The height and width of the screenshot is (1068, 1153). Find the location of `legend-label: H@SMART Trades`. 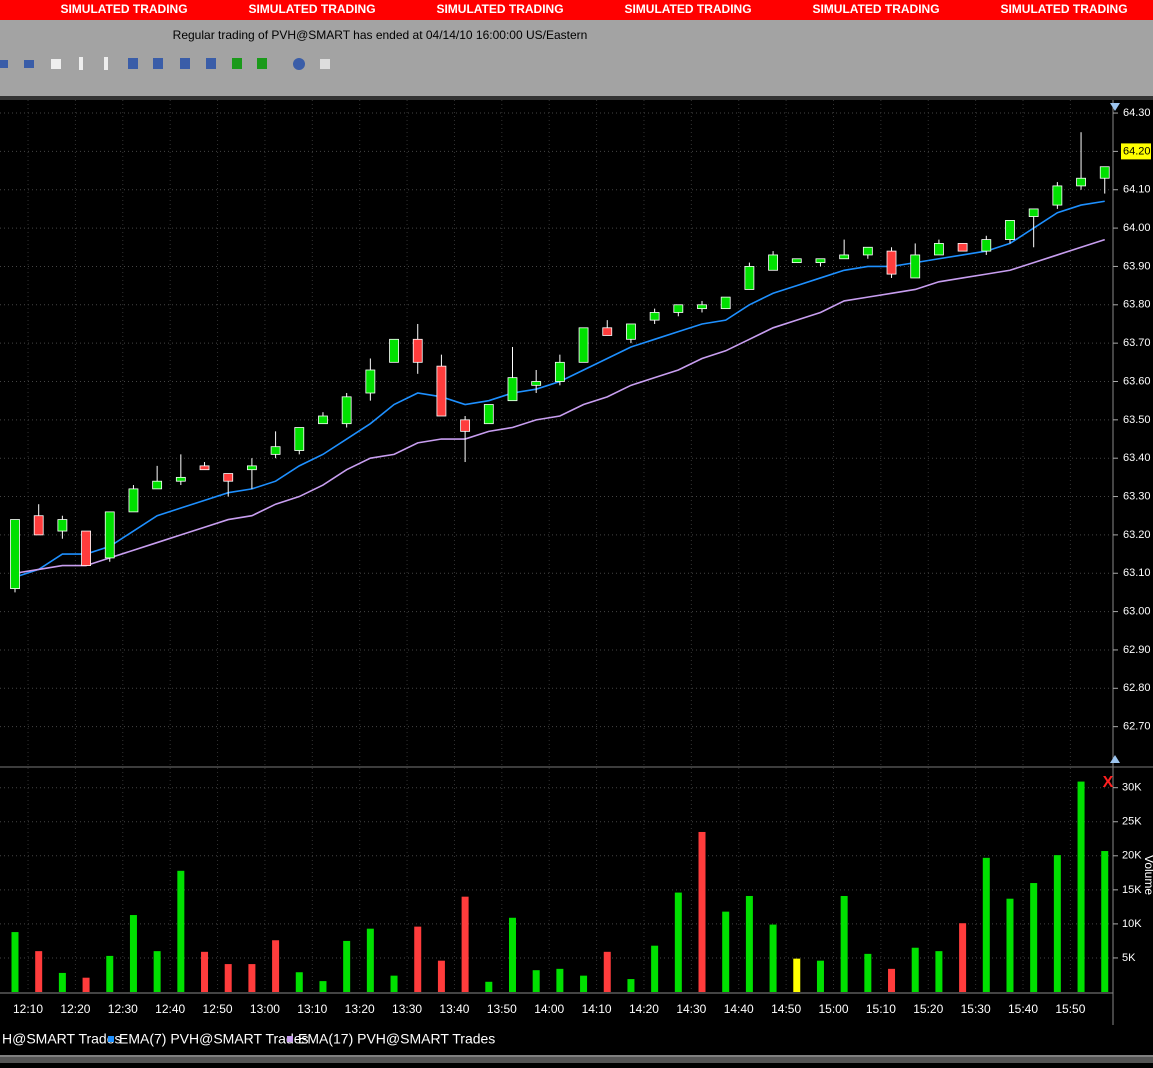

legend-label: H@SMART Trades is located at coordinates (62, 1039).